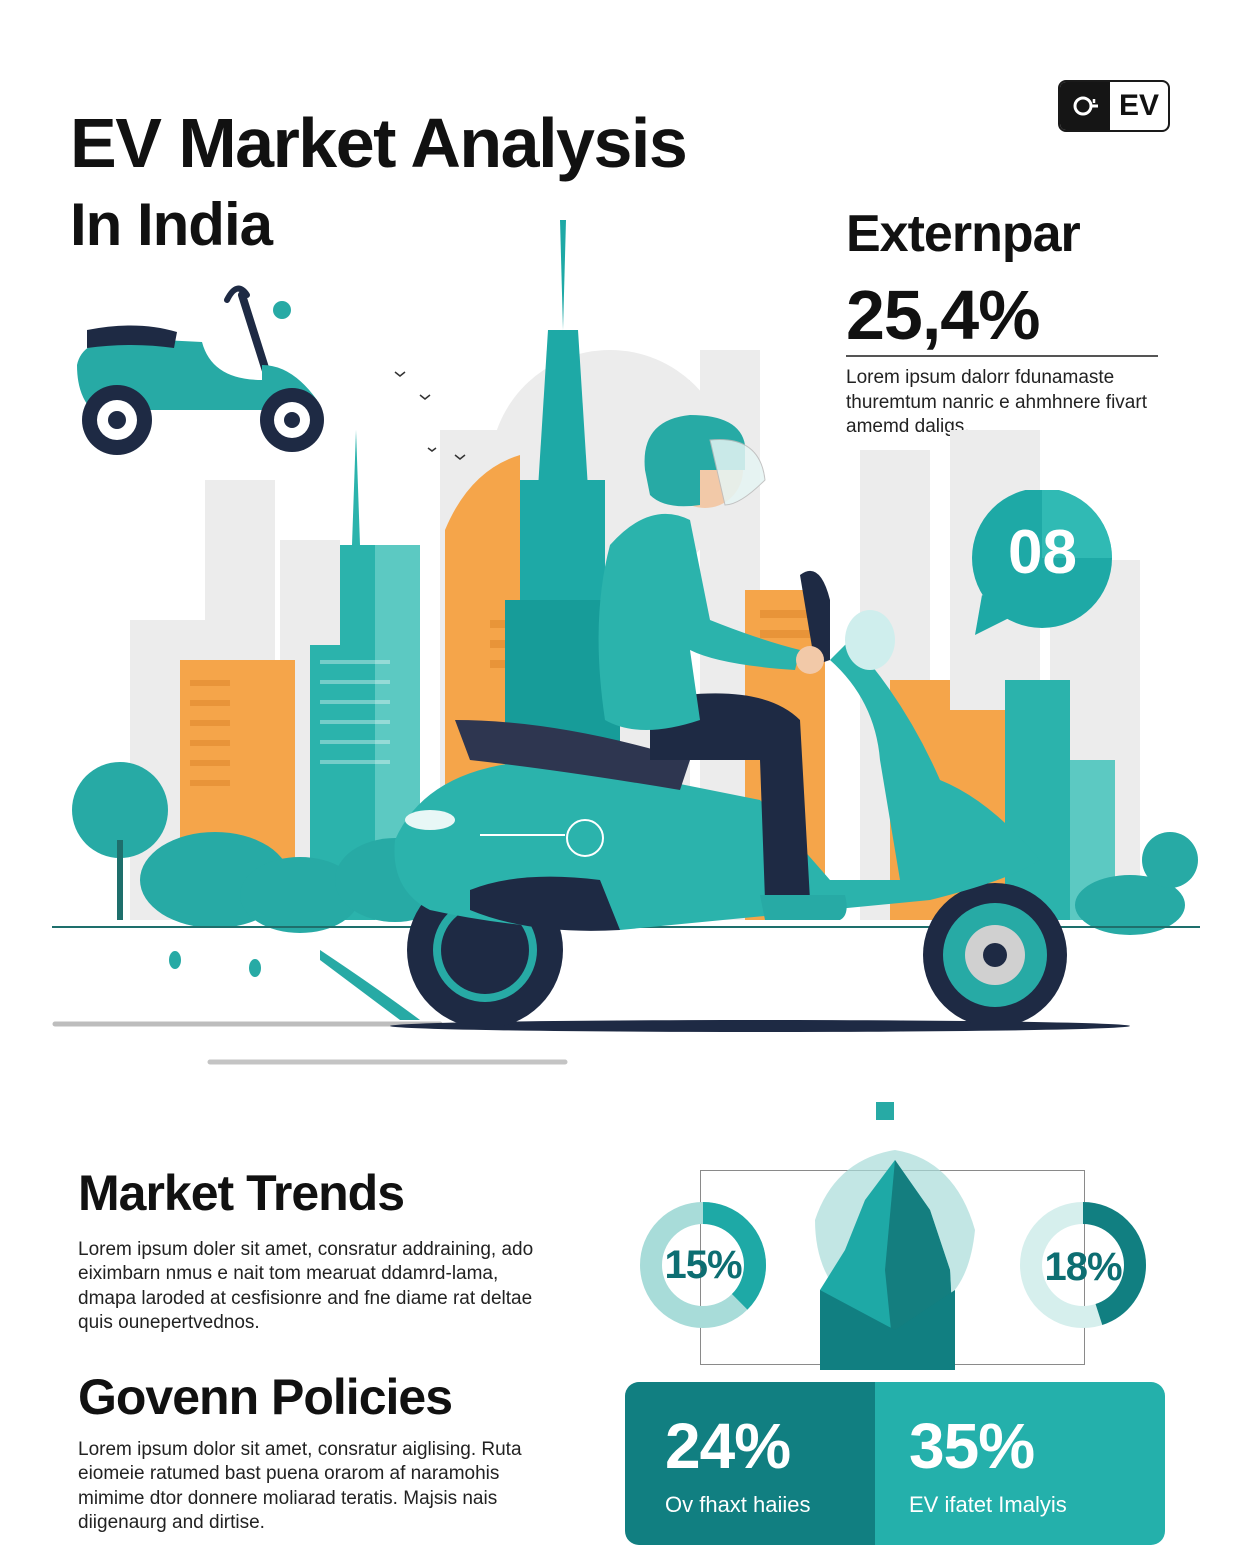 Image resolution: width=1249 pixels, height=1551 pixels. Describe the element at coordinates (722, 667) in the screenshot. I see `rider` at that location.